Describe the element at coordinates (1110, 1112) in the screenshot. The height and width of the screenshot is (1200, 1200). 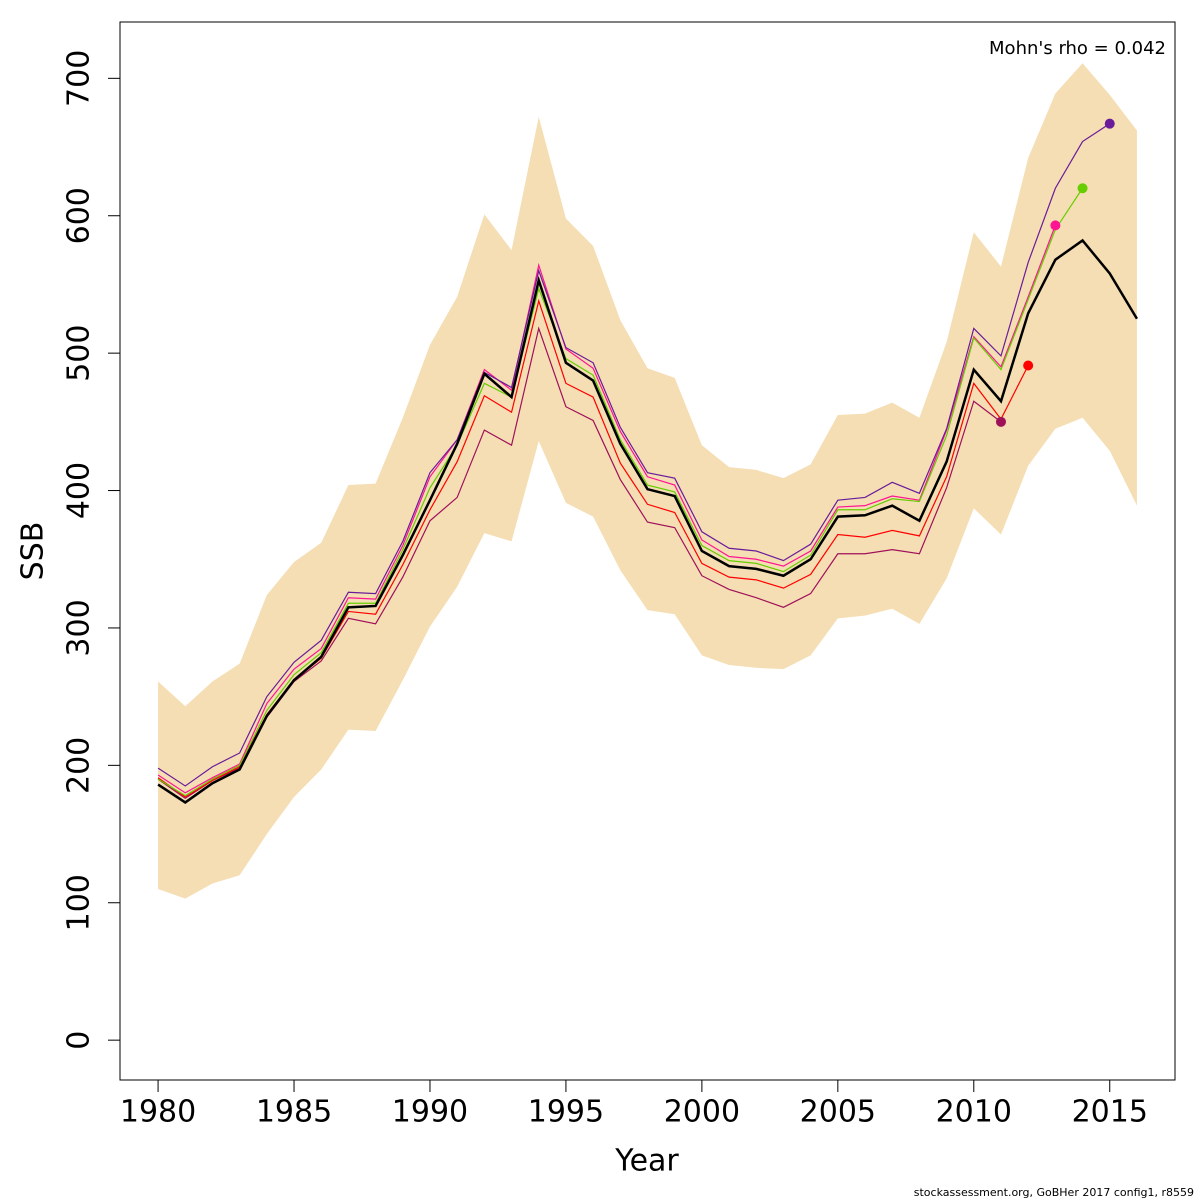
I see `x-tick-label: 2015` at that location.